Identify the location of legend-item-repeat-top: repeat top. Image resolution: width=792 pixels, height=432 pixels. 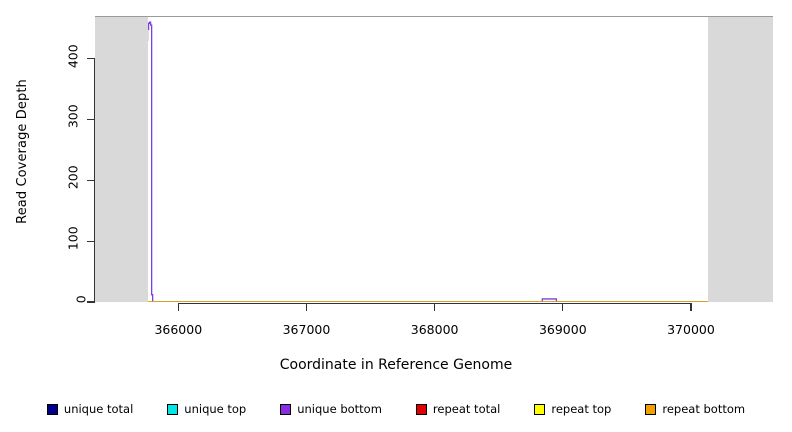
(572, 409).